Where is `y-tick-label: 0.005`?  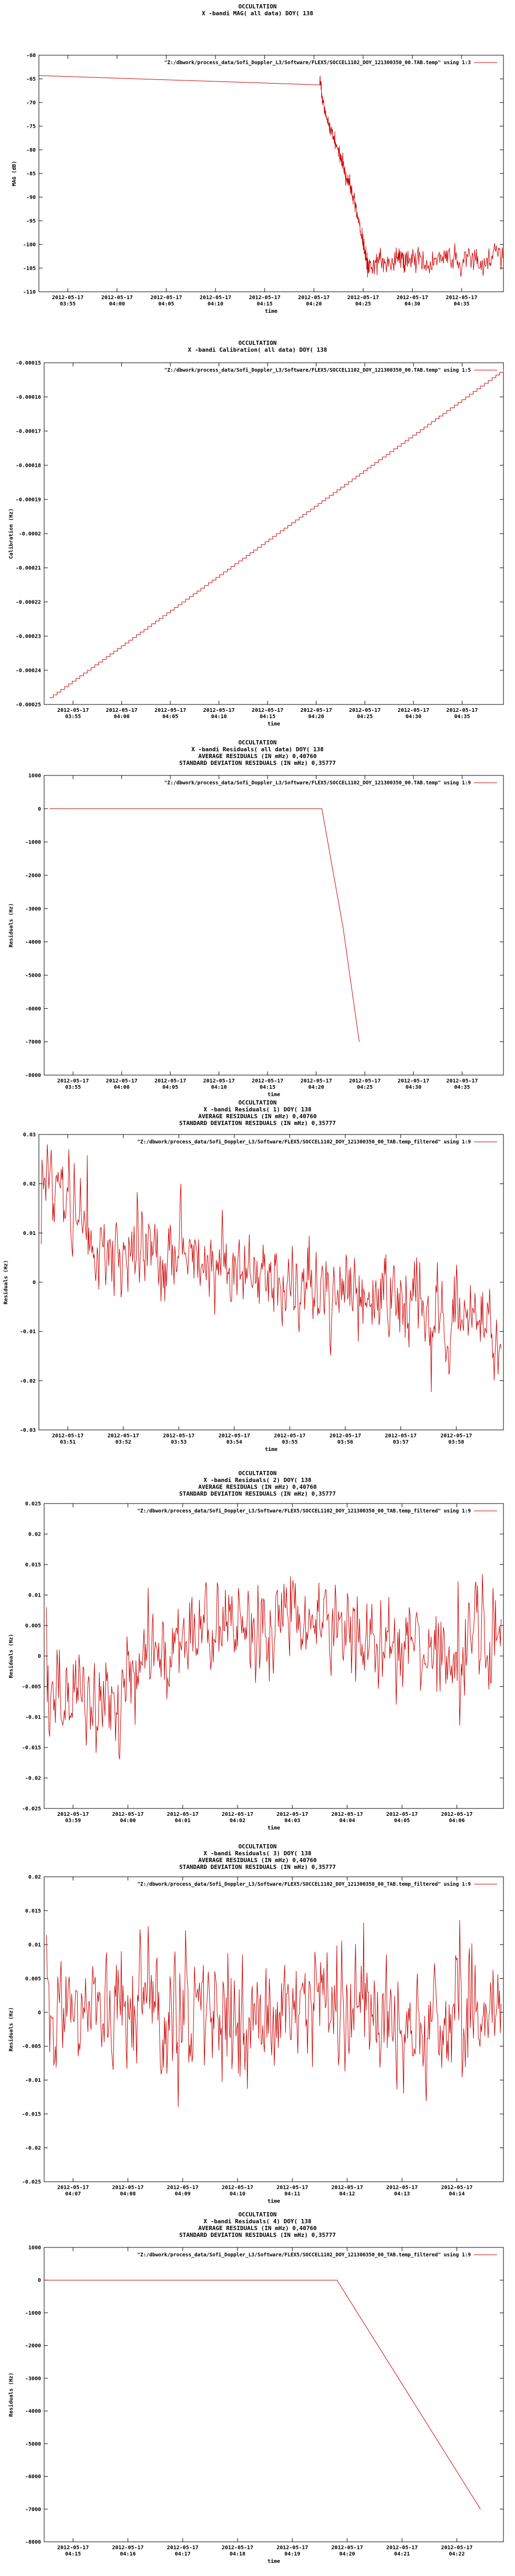
y-tick-label: 0.005 is located at coordinates (33, 1979).